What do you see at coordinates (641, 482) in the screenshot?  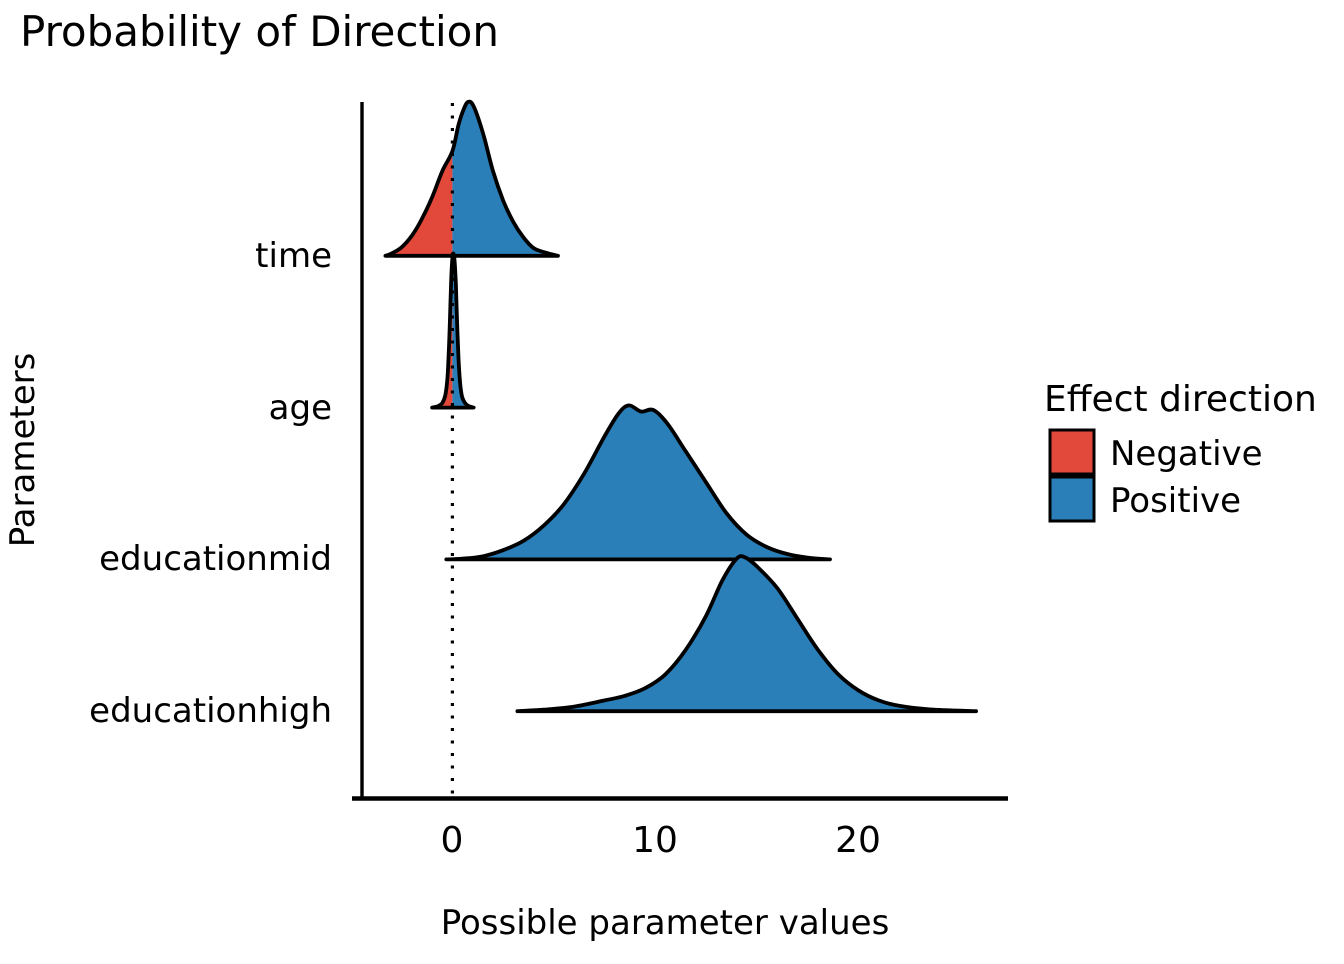 I see `positive-area-educationmid` at bounding box center [641, 482].